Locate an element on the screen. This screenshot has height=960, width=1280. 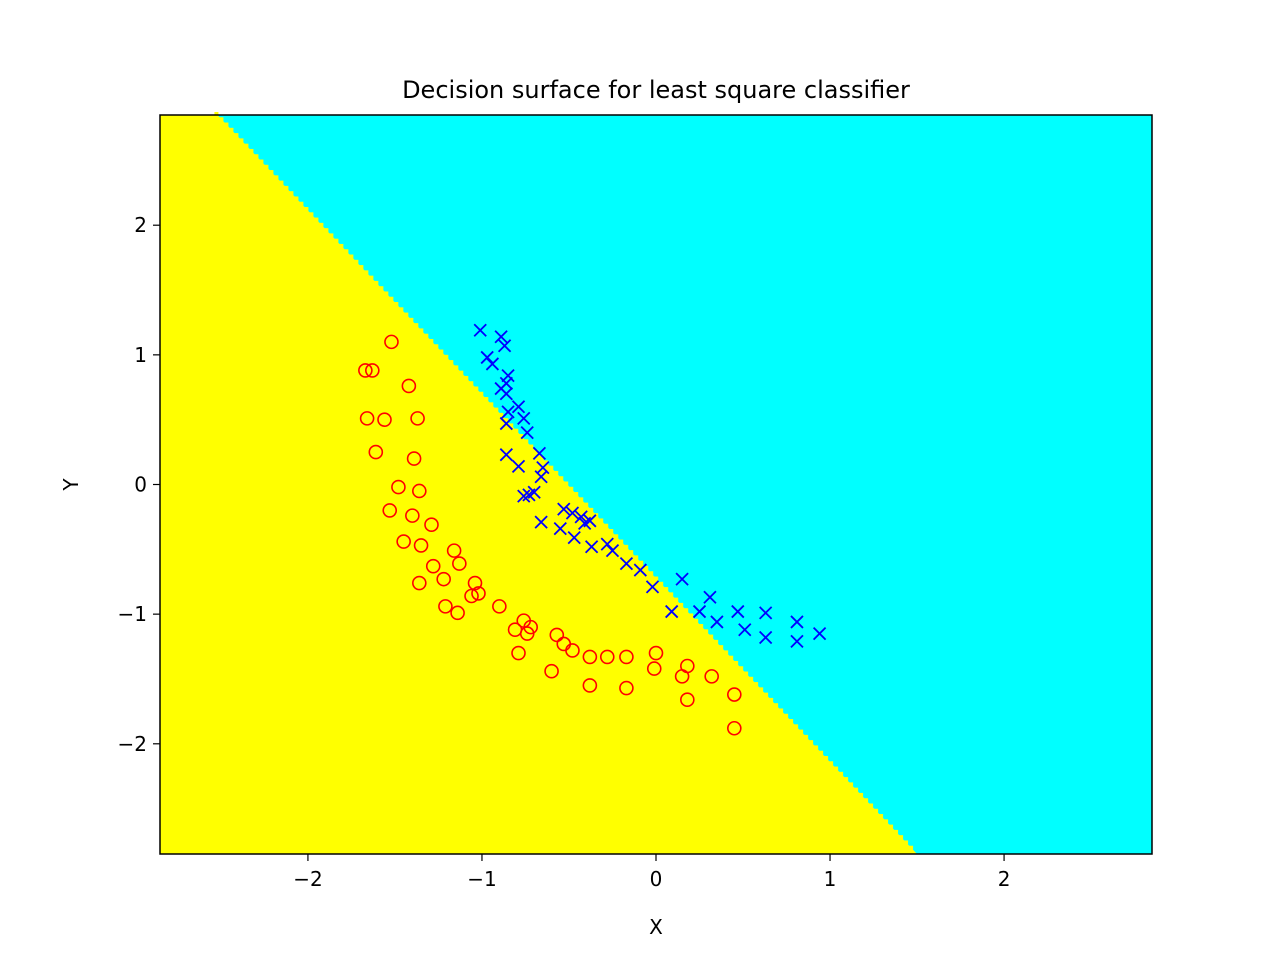
series-circles is located at coordinates (550, 535).